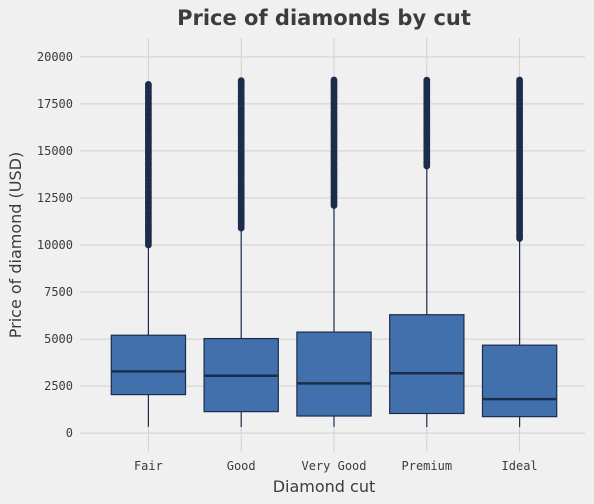  Describe the element at coordinates (148, 466) in the screenshot. I see `x-tick-label: Fair` at that location.